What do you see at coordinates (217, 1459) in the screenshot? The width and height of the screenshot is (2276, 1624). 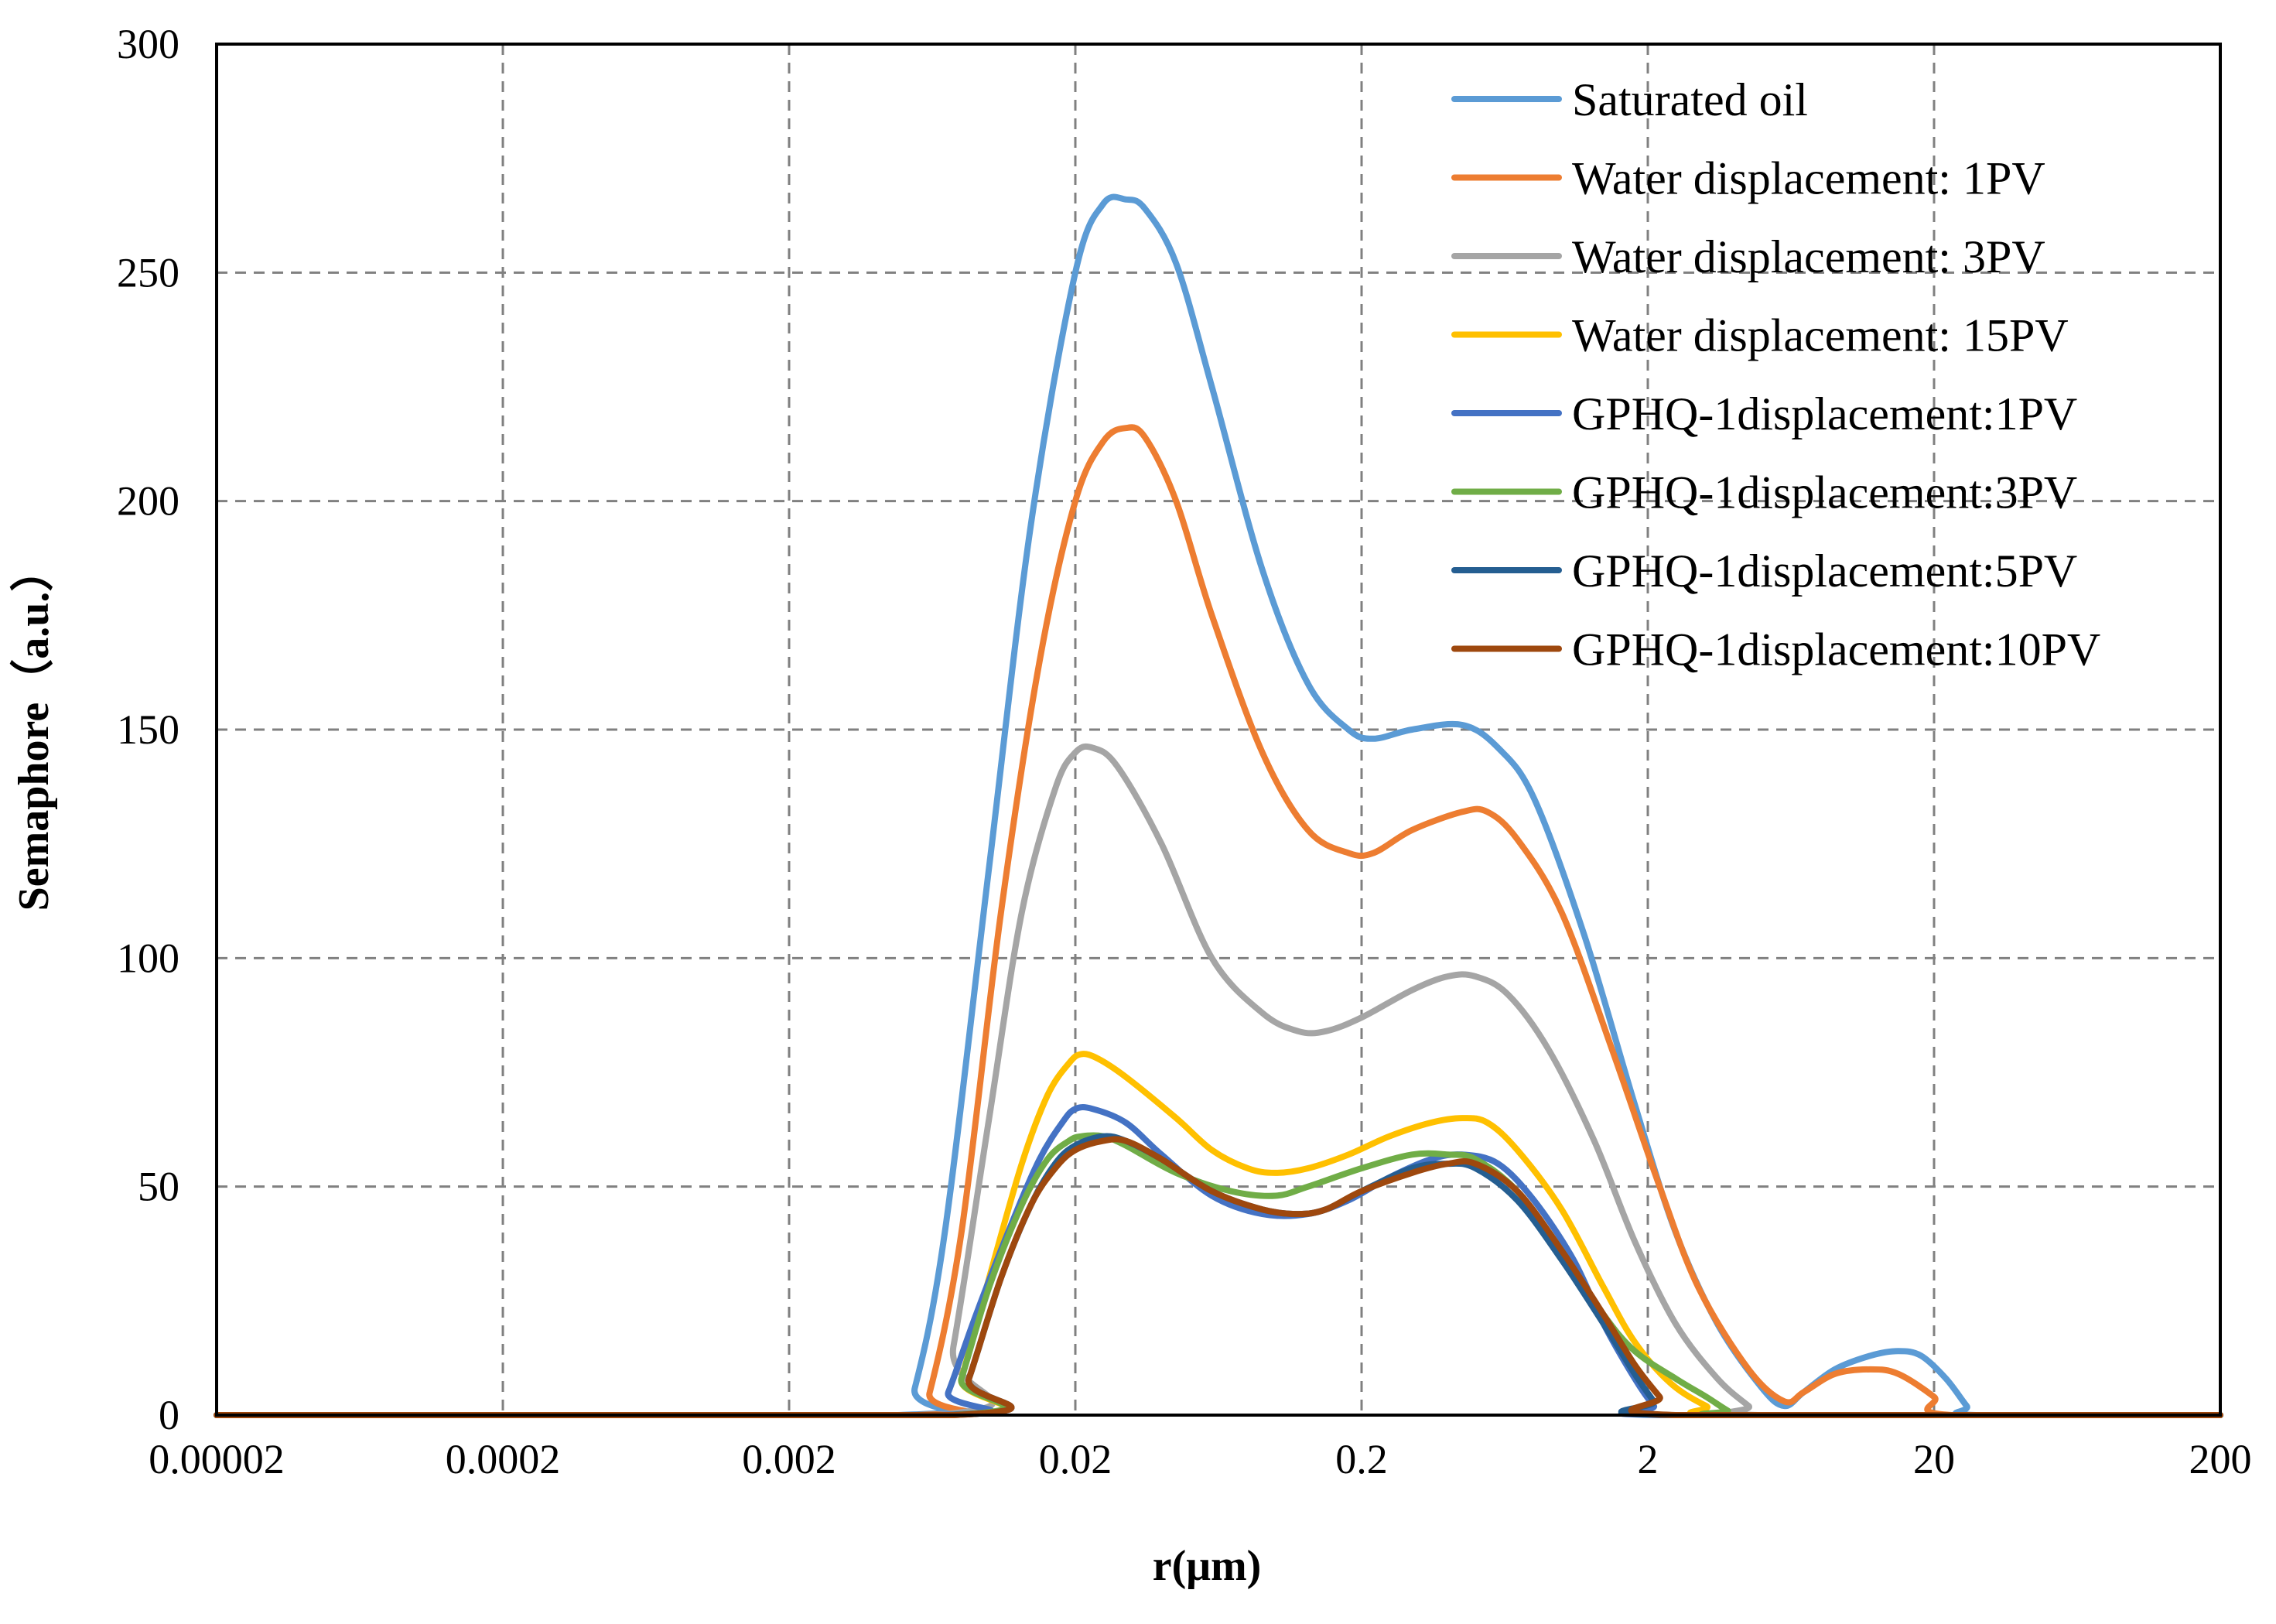 I see `x-tick-label: 0.00002` at bounding box center [217, 1459].